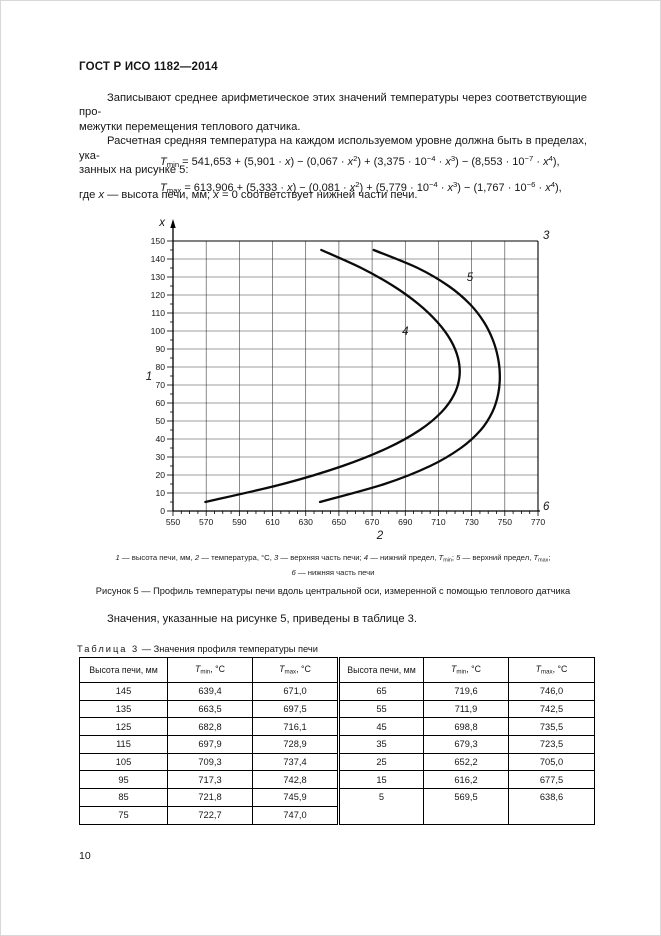 Image resolution: width=661 pixels, height=936 pixels. What do you see at coordinates (466, 709) in the screenshot?
I see `table-cell: 711,9` at bounding box center [466, 709].